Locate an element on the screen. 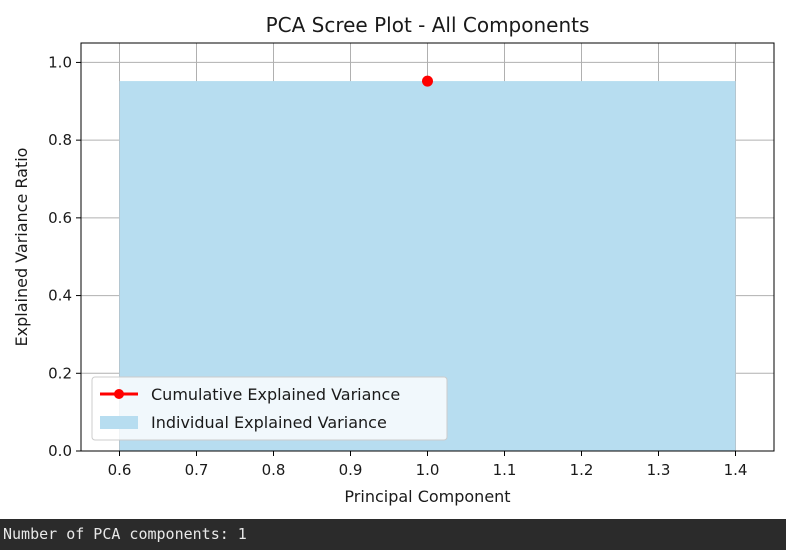  legend-box is located at coordinates (269, 408).